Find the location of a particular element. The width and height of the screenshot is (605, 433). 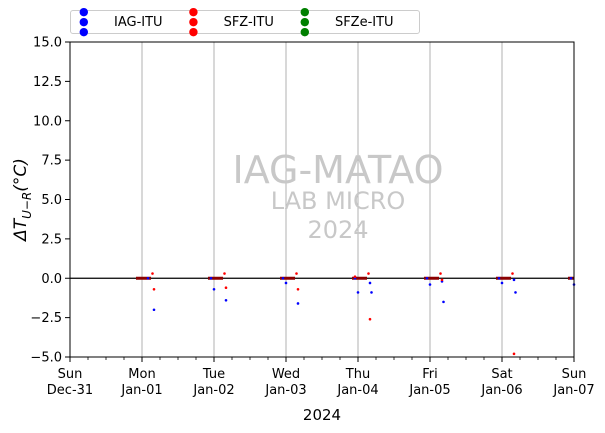

watermark-line-1: IAG-MATAO is located at coordinates (337, 170).